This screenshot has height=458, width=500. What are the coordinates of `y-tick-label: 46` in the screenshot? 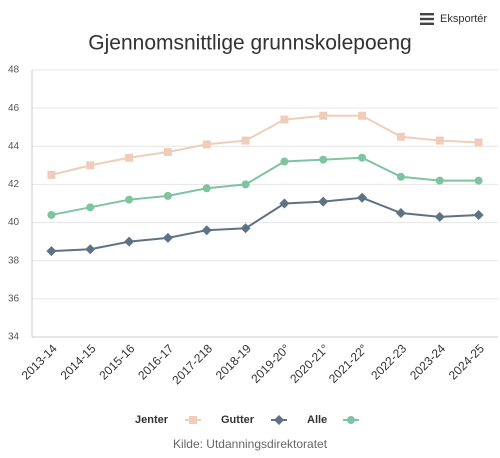 It's located at (14, 108).